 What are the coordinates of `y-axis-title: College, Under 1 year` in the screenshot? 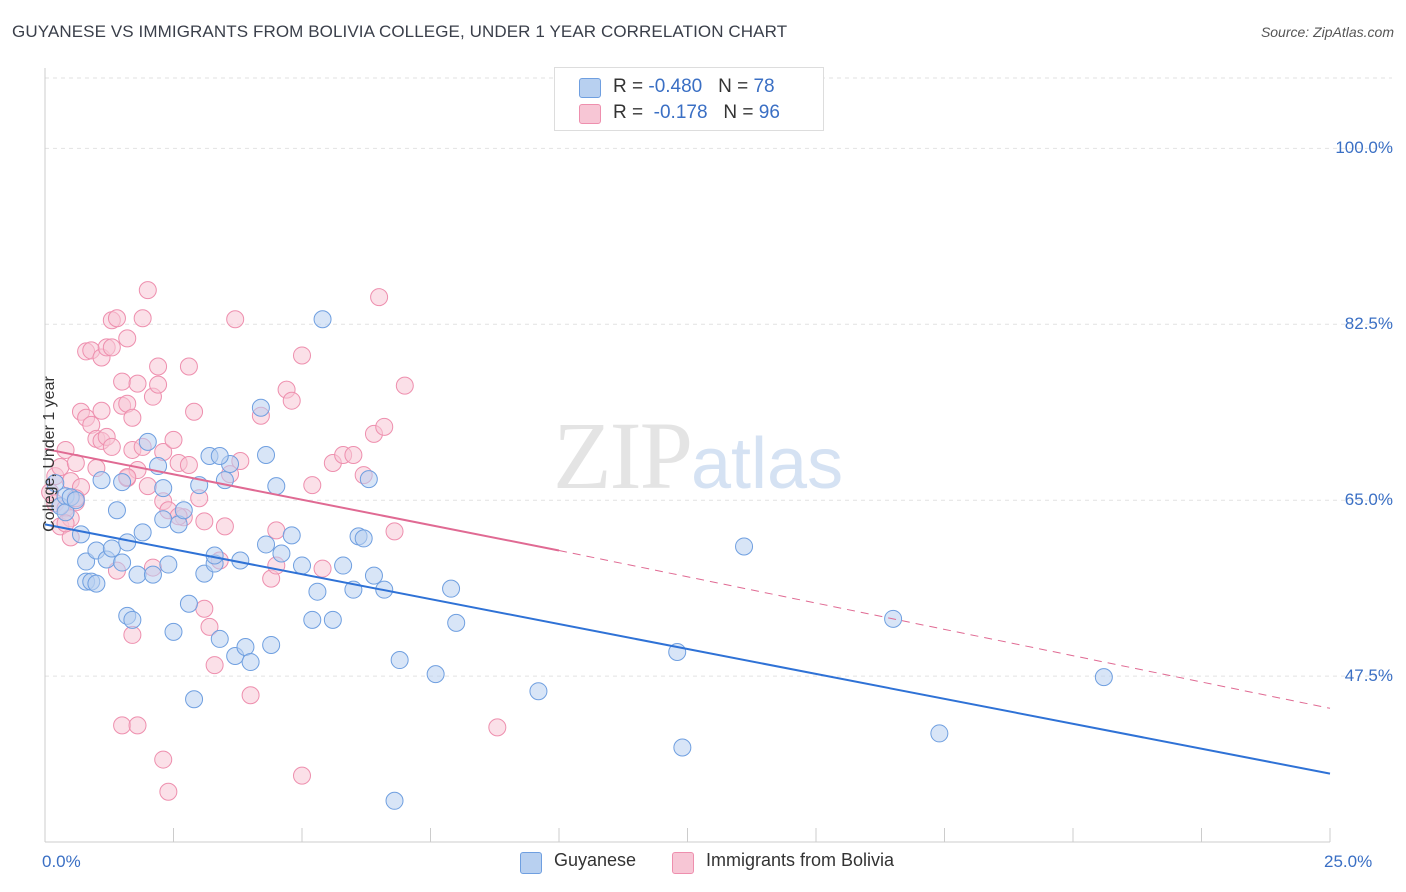 It's located at (49, 454).